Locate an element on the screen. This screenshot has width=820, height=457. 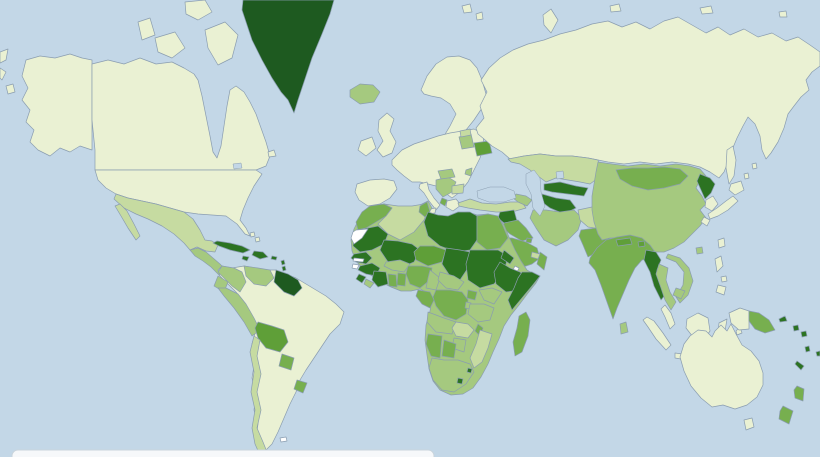
country-zambia is located at coordinates (463, 330).